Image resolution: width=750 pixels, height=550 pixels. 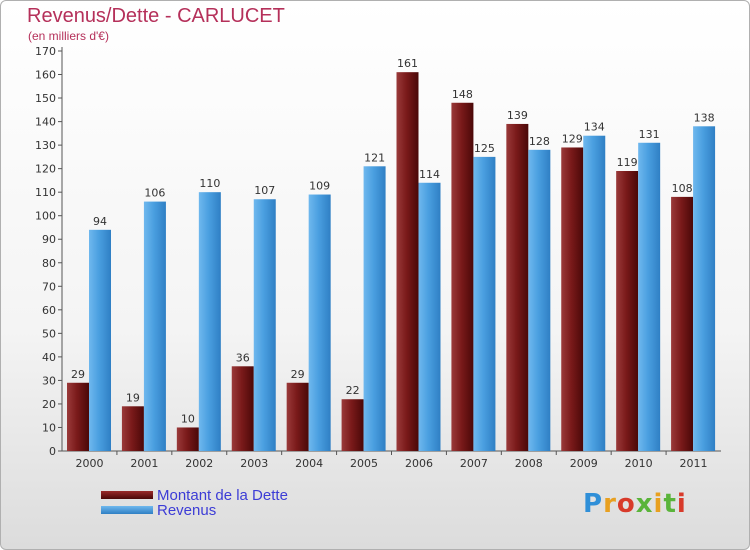 What do you see at coordinates (517, 115) in the screenshot?
I see `data-label-debt: 139` at bounding box center [517, 115].